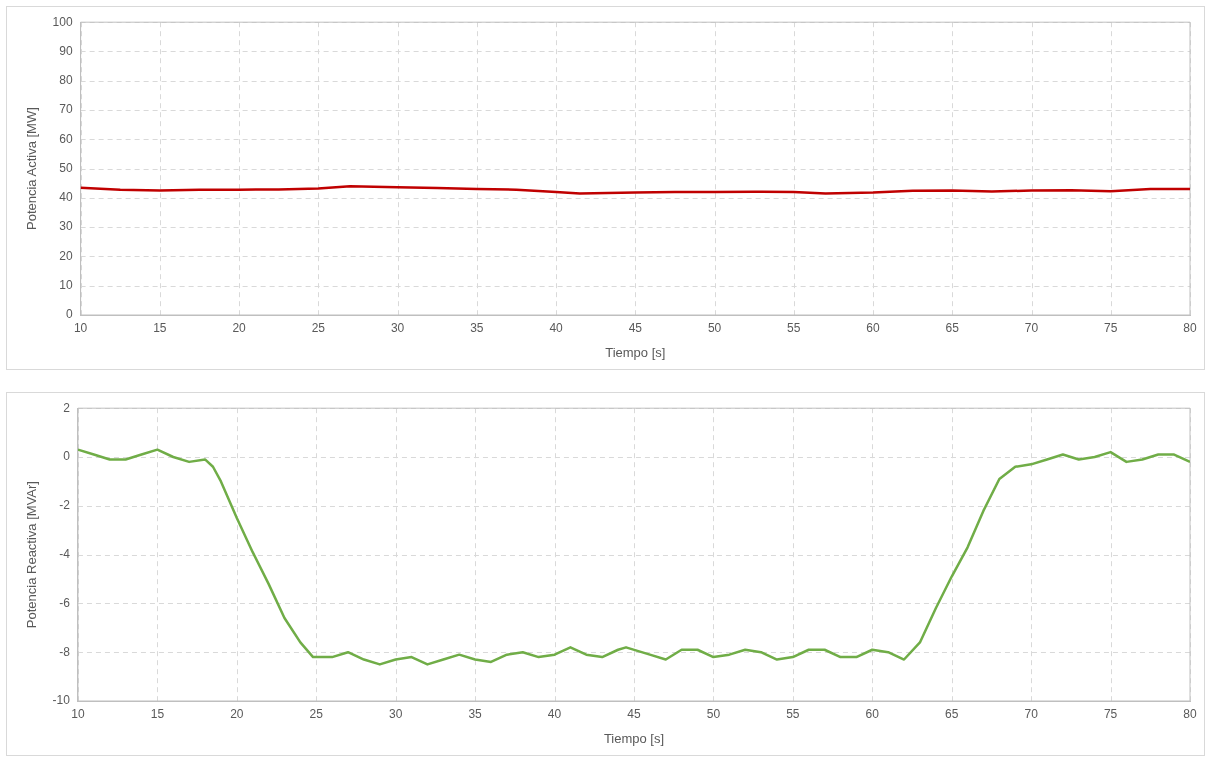 The image size is (1211, 760). I want to click on y-tick-label: 100, so click(62, 21).